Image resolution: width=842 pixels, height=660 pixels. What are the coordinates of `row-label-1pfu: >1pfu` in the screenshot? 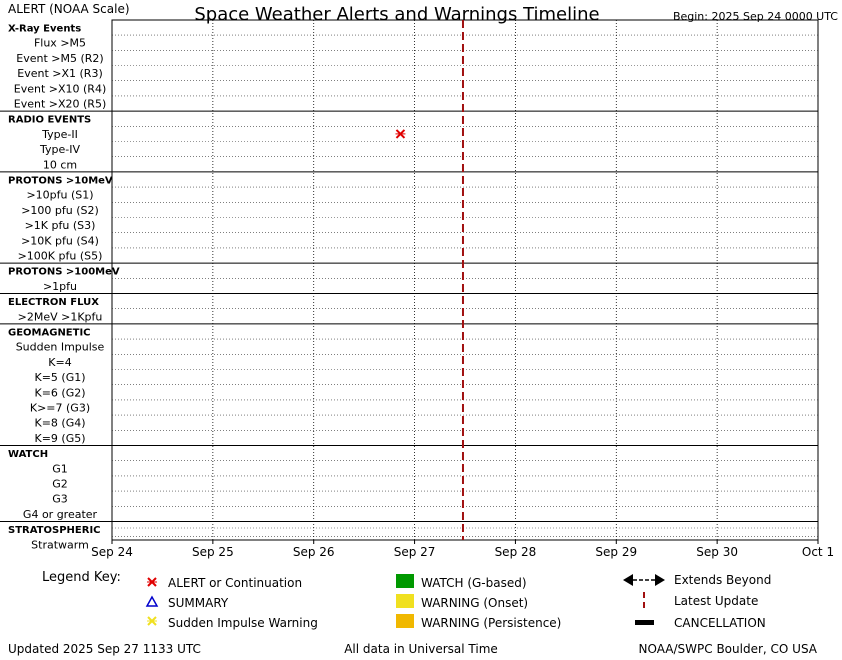 It's located at (60, 286).